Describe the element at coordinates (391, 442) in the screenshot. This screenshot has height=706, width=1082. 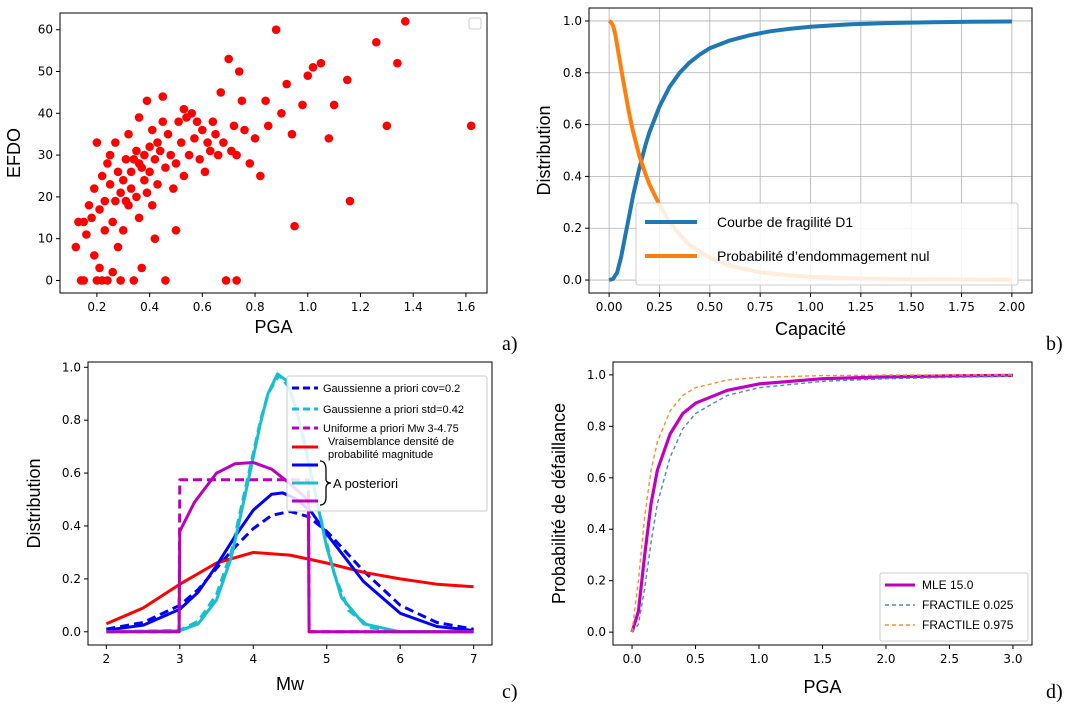
I see `legend-label-line: Vraisemblance densité de` at that location.